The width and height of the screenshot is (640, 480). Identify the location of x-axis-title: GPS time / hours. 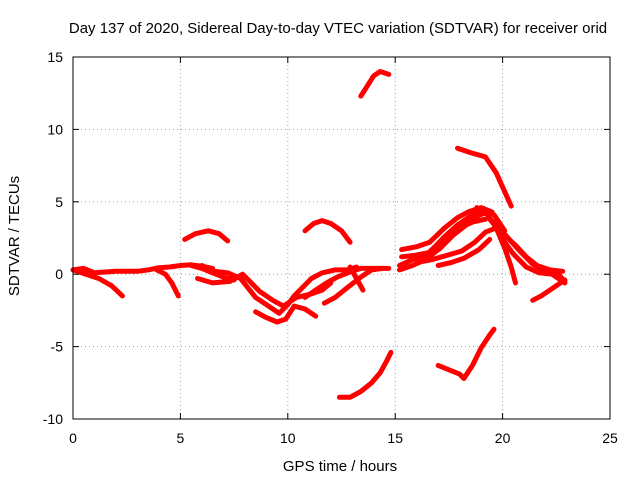
(340, 466).